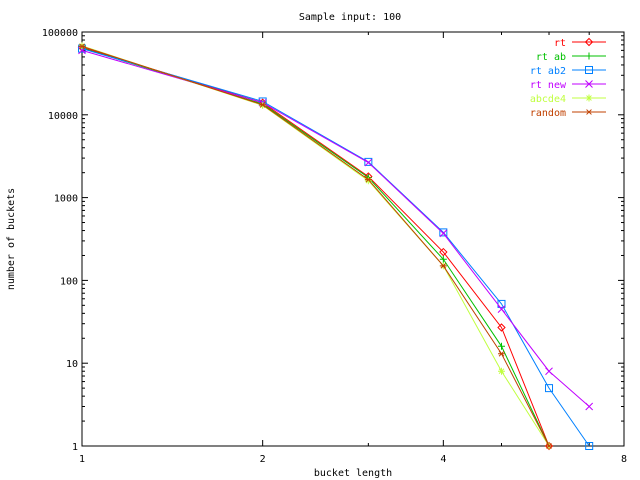  What do you see at coordinates (548, 71) in the screenshot?
I see `legend-label: rt ab2` at bounding box center [548, 71].